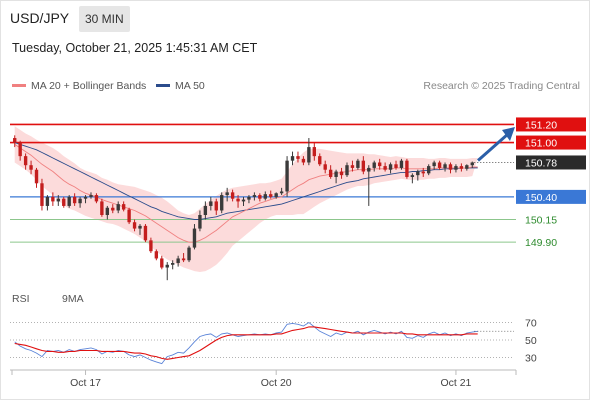 The height and width of the screenshot is (400, 590). I want to click on legend-rsi-label: RSI, so click(21, 299).